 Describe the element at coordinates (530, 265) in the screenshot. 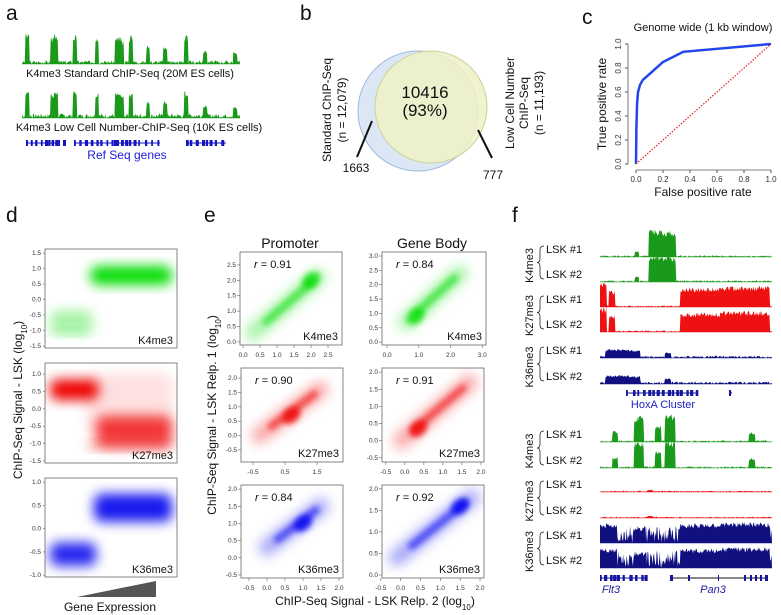

I see `track-group-label: K4me3` at that location.